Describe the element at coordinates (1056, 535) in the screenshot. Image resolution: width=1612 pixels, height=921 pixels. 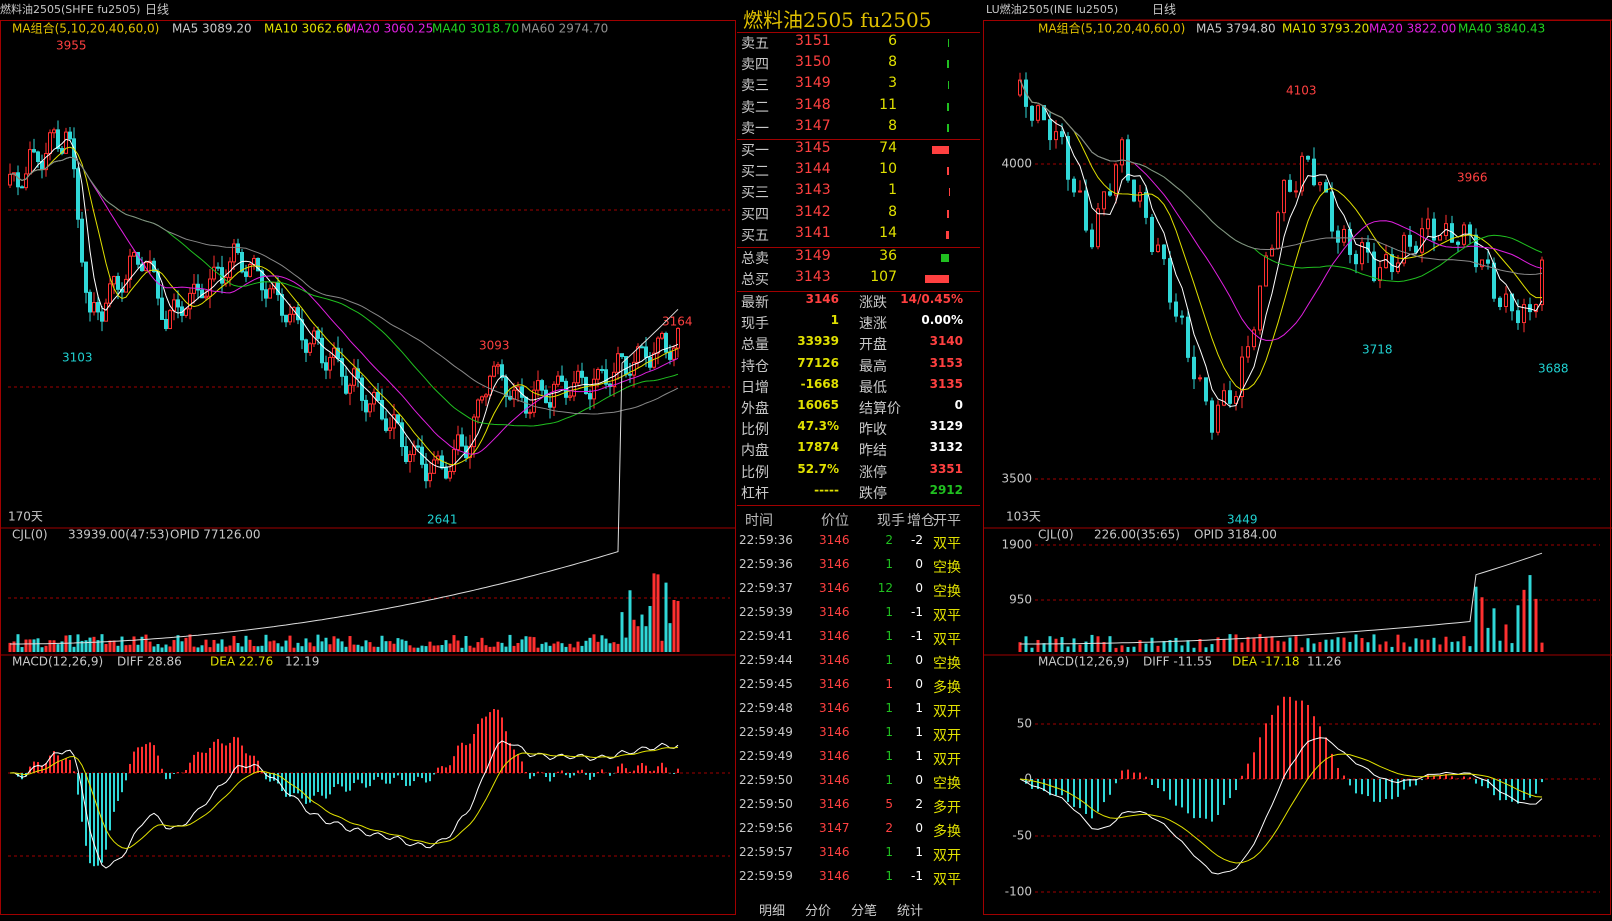
I see `vol-label: CJL(0)` at that location.